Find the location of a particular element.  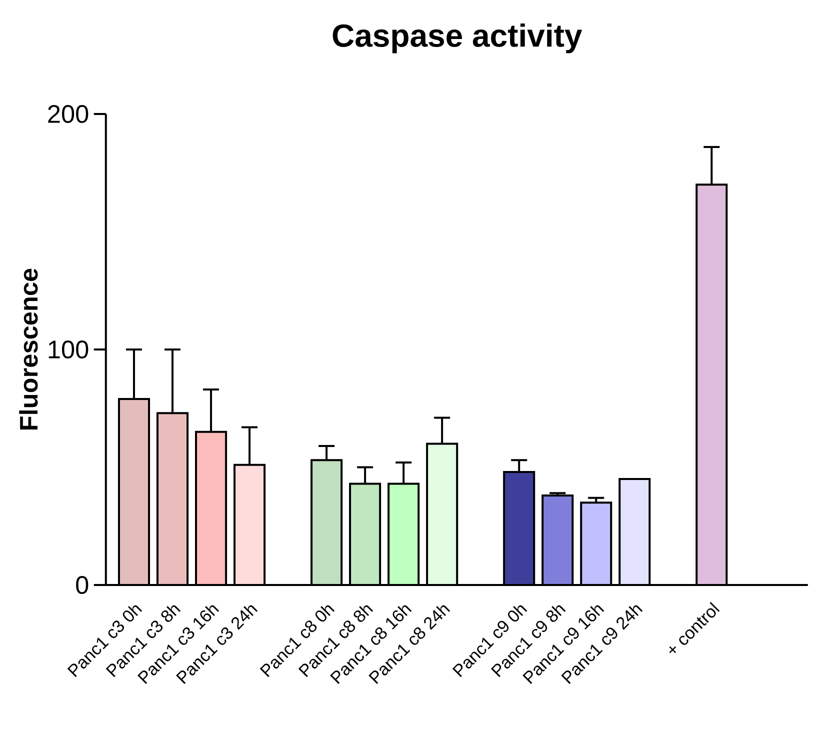

y-tick-label: 100 is located at coordinates (68, 349).